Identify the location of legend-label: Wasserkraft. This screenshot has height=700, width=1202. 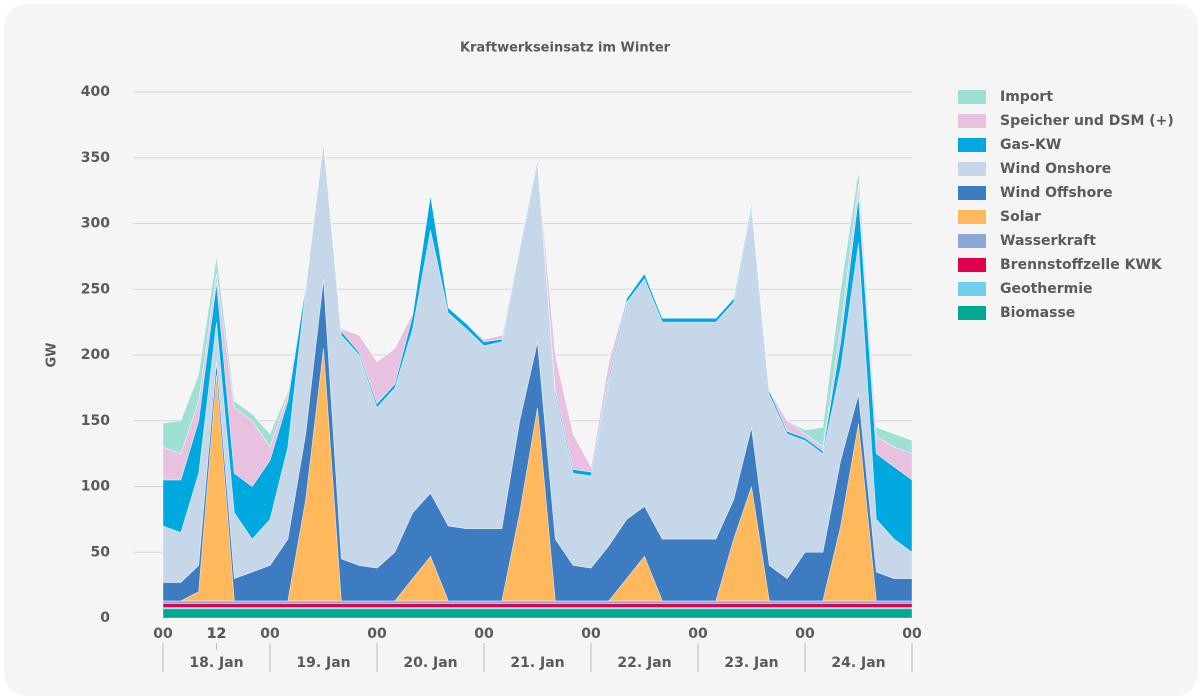
(1048, 241).